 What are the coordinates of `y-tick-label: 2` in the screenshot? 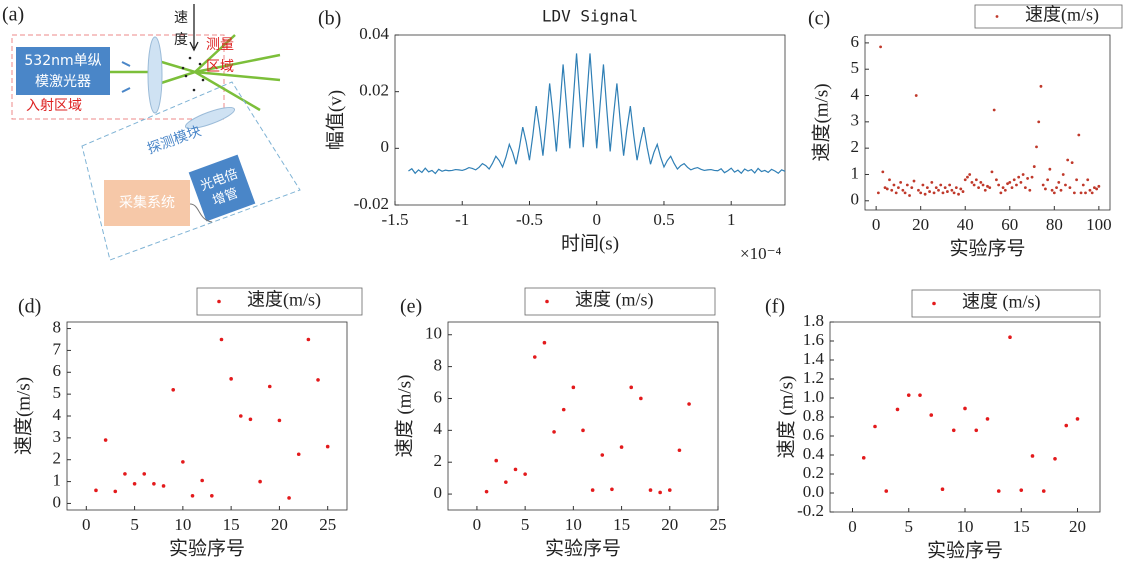 It's located at (57, 458).